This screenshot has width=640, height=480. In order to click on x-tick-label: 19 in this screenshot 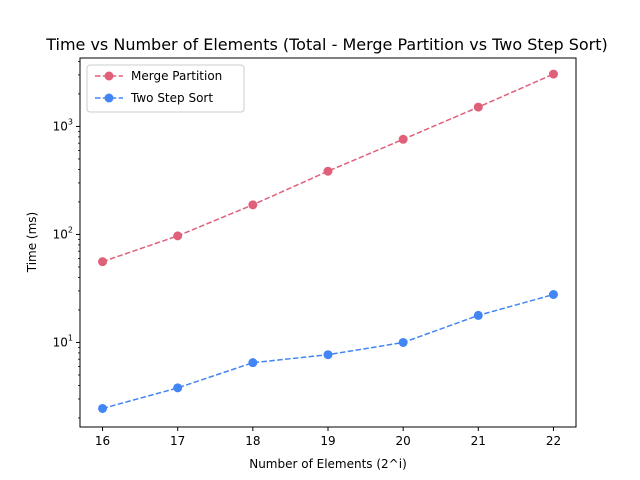, I will do `click(327, 441)`.